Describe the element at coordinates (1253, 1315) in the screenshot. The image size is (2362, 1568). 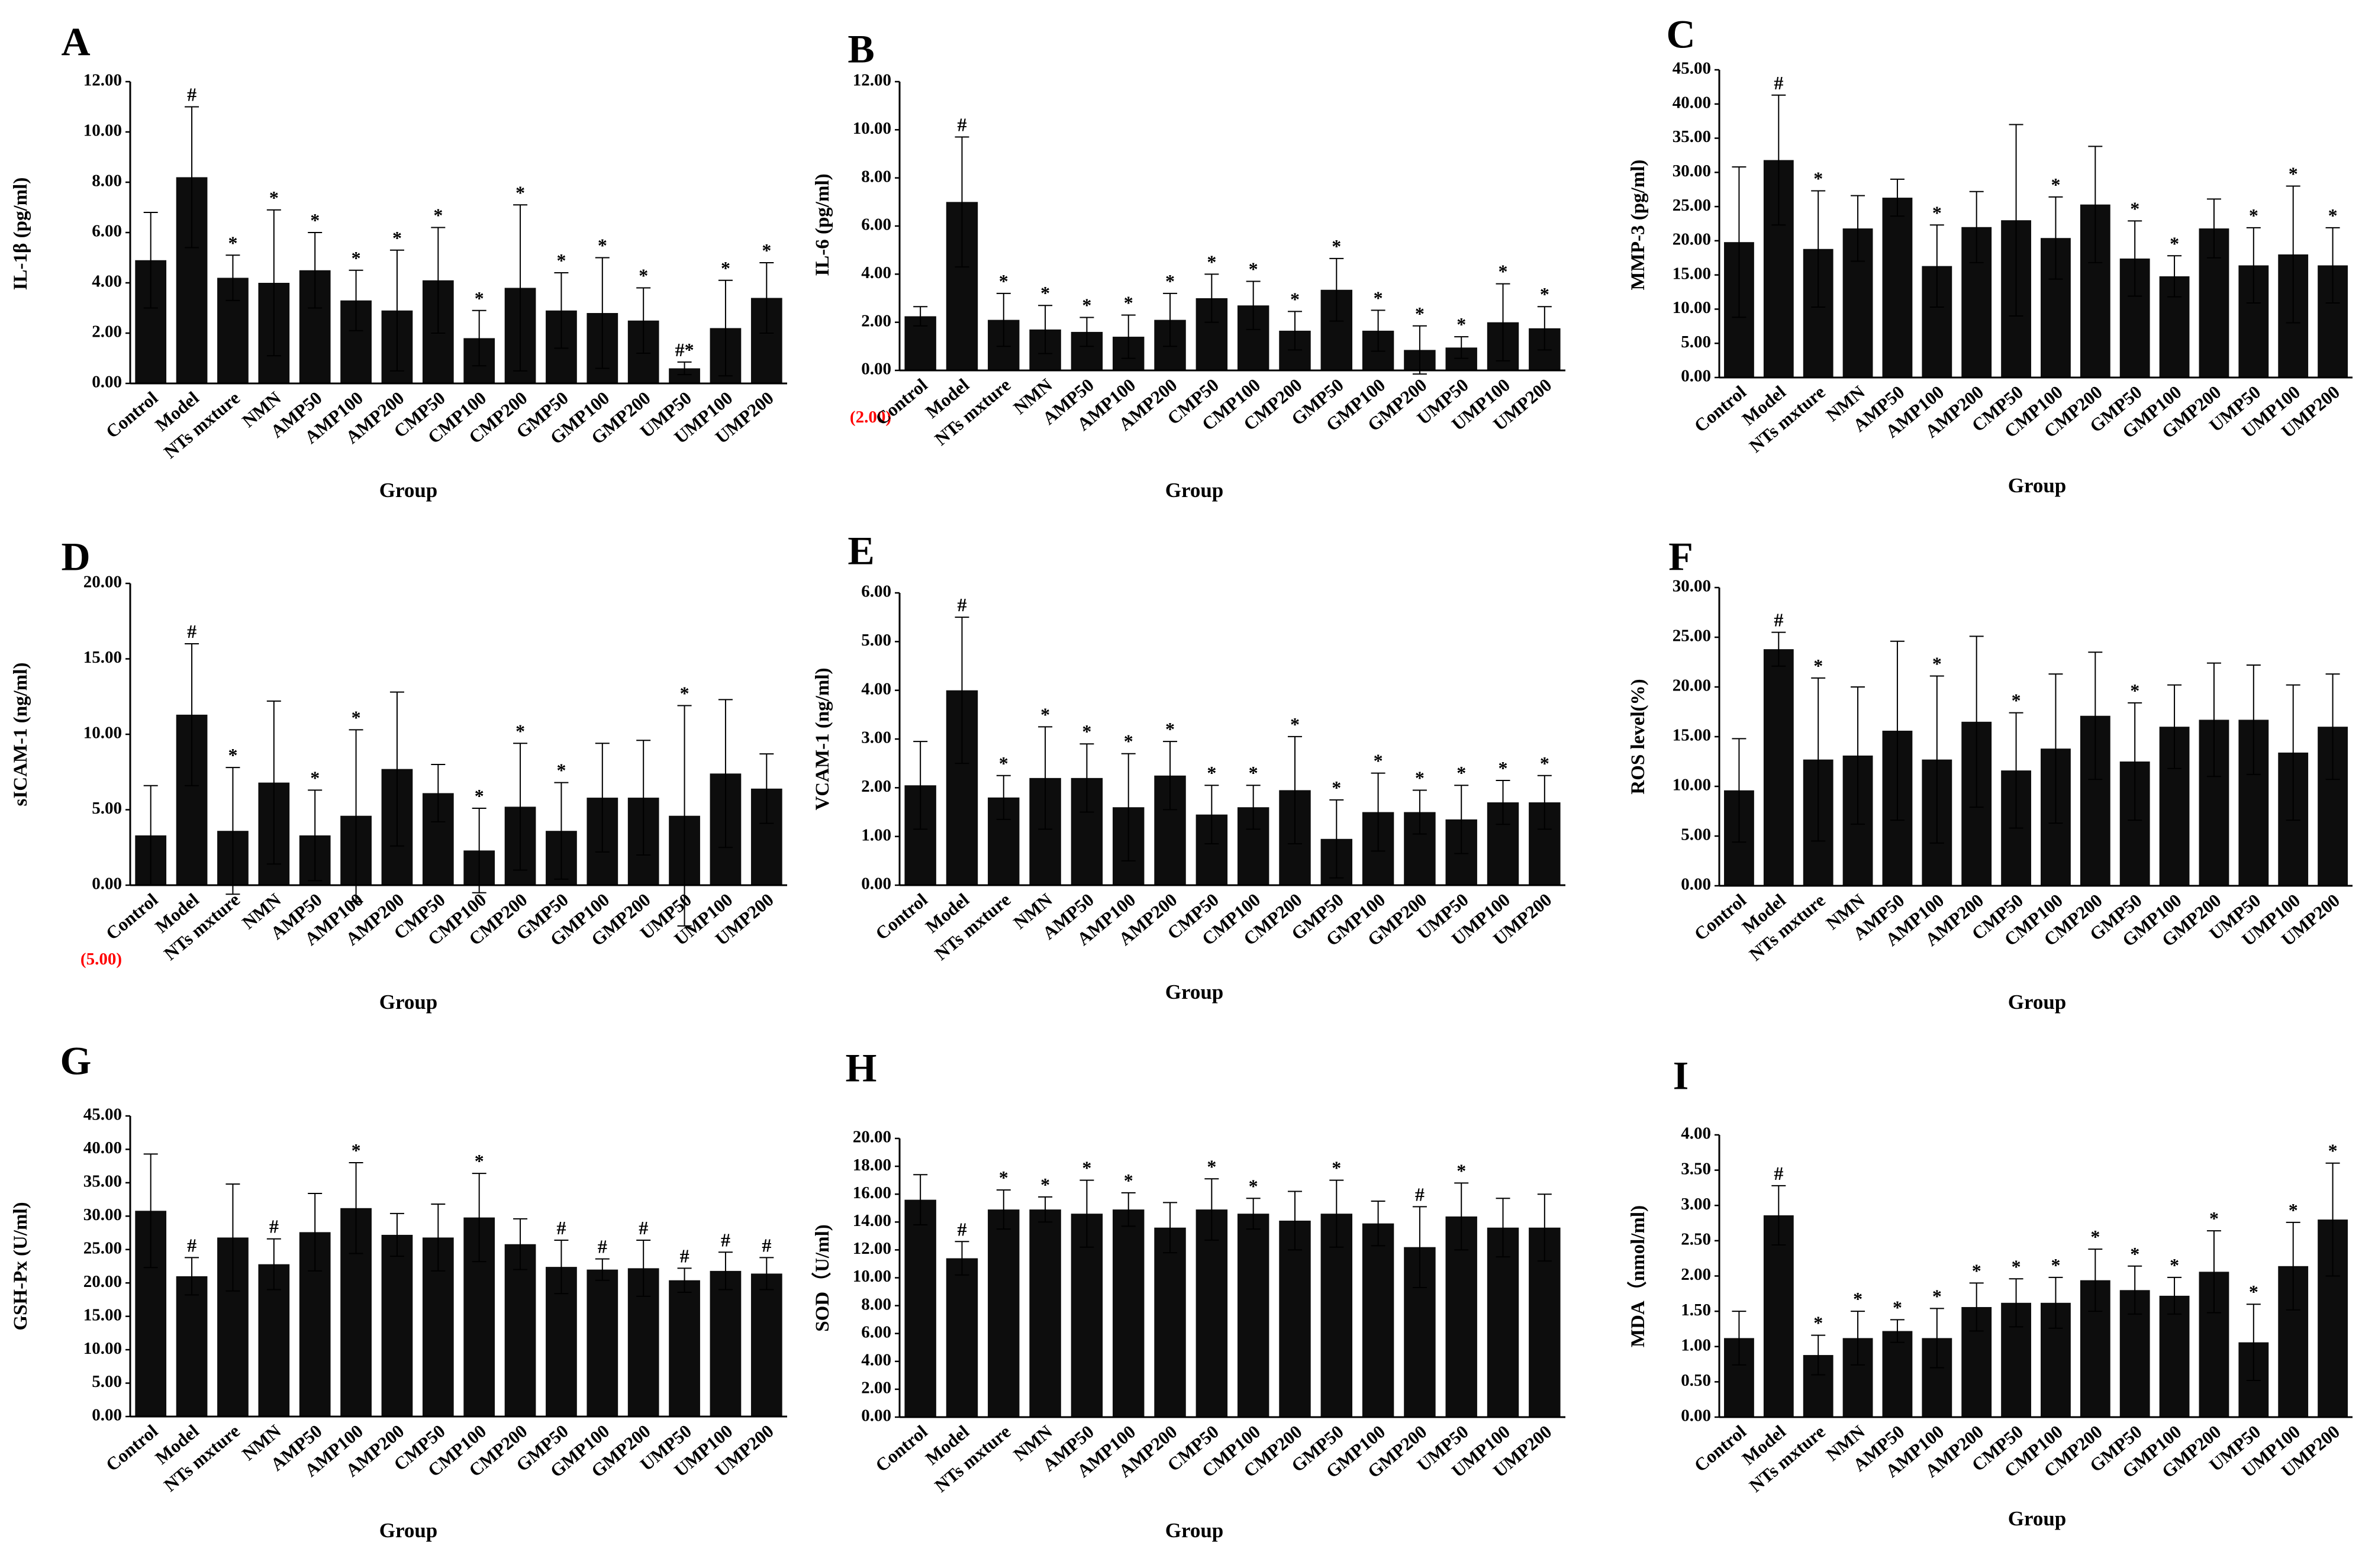
I see `bar-cmp100` at that location.